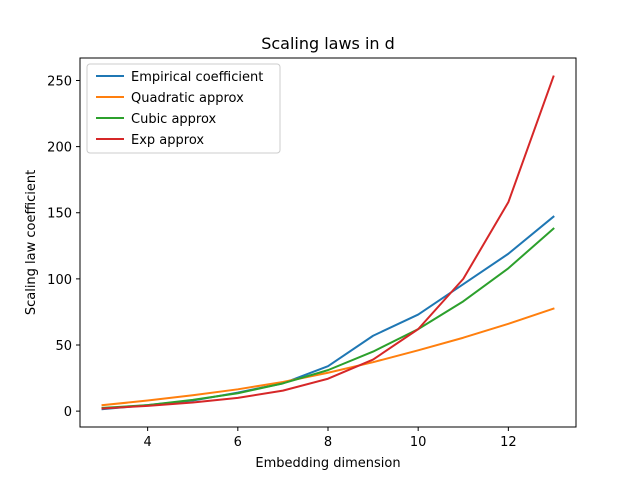 The height and width of the screenshot is (480, 640). I want to click on chart-title: Scaling laws in d, so click(328, 43).